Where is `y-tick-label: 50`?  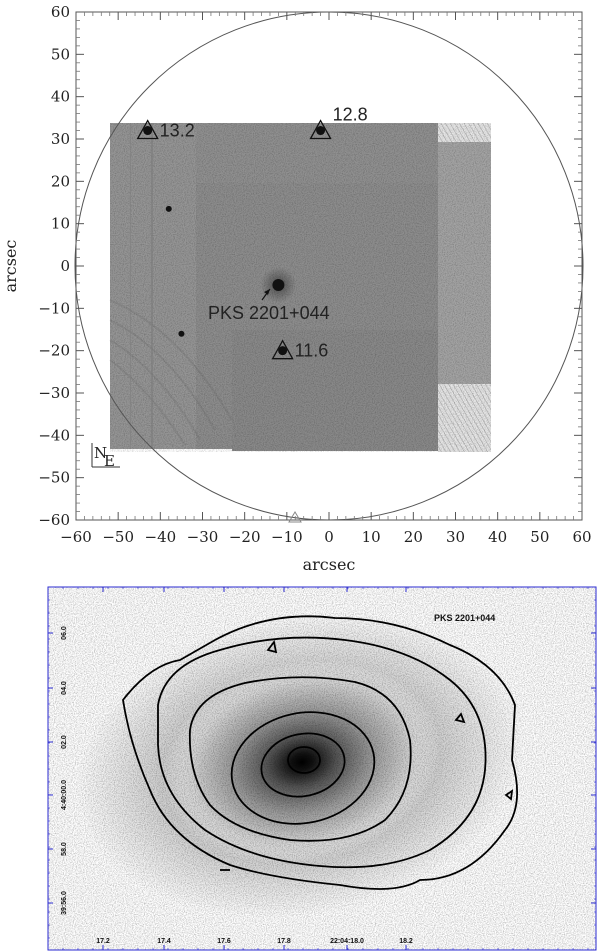
y-tick-label: 50 is located at coordinates (60, 54).